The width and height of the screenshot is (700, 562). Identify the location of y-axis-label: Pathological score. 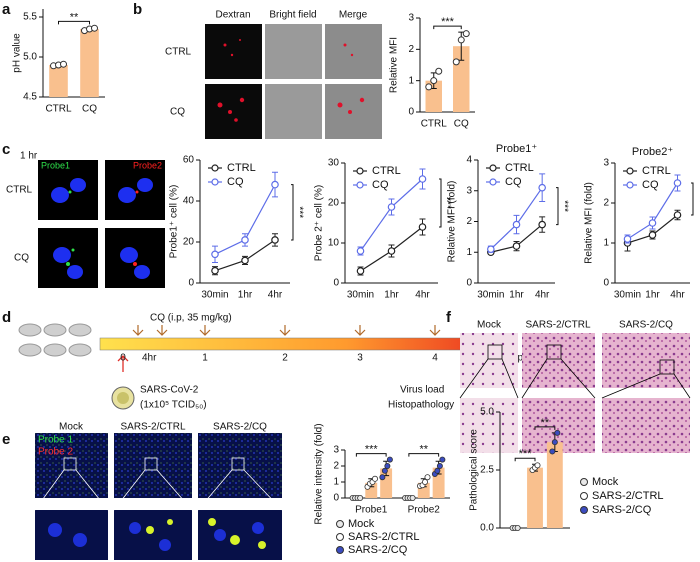
(474, 470).